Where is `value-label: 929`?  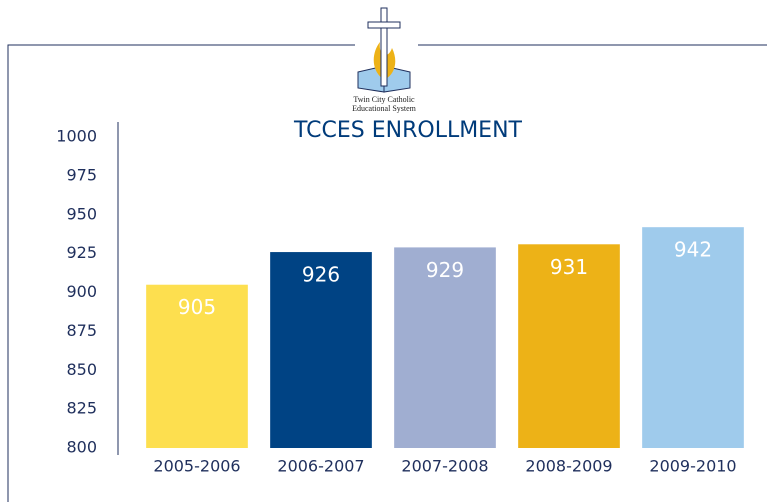 value-label: 929 is located at coordinates (445, 270).